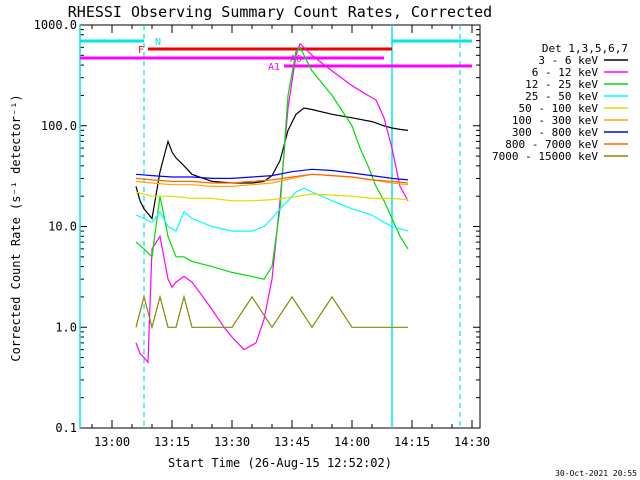 The image size is (640, 480). What do you see at coordinates (232, 442) in the screenshot?
I see `x-tick-label: 13:30` at bounding box center [232, 442].